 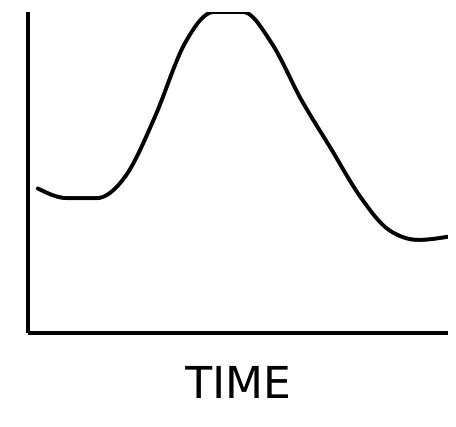 I want to click on x-axis-title: TIME, so click(x=237, y=383).